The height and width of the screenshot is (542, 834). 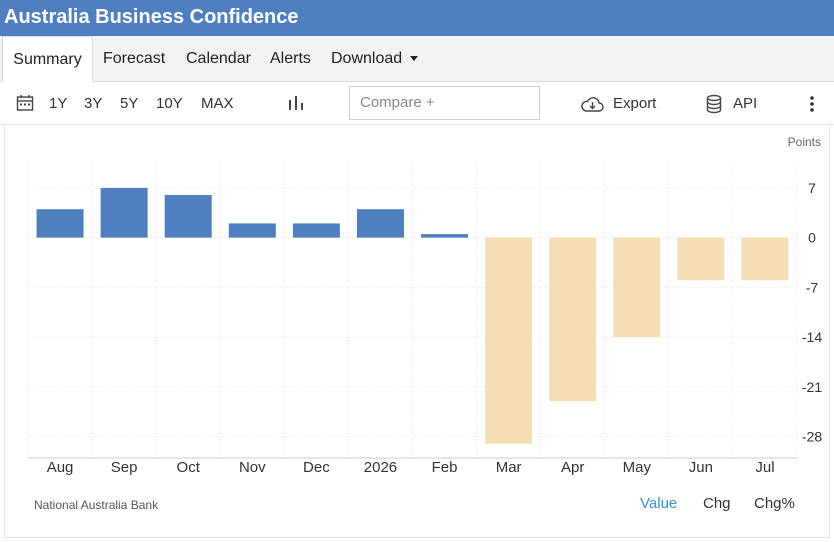 What do you see at coordinates (812, 287) in the screenshot?
I see `y-tick-label: -7` at bounding box center [812, 287].